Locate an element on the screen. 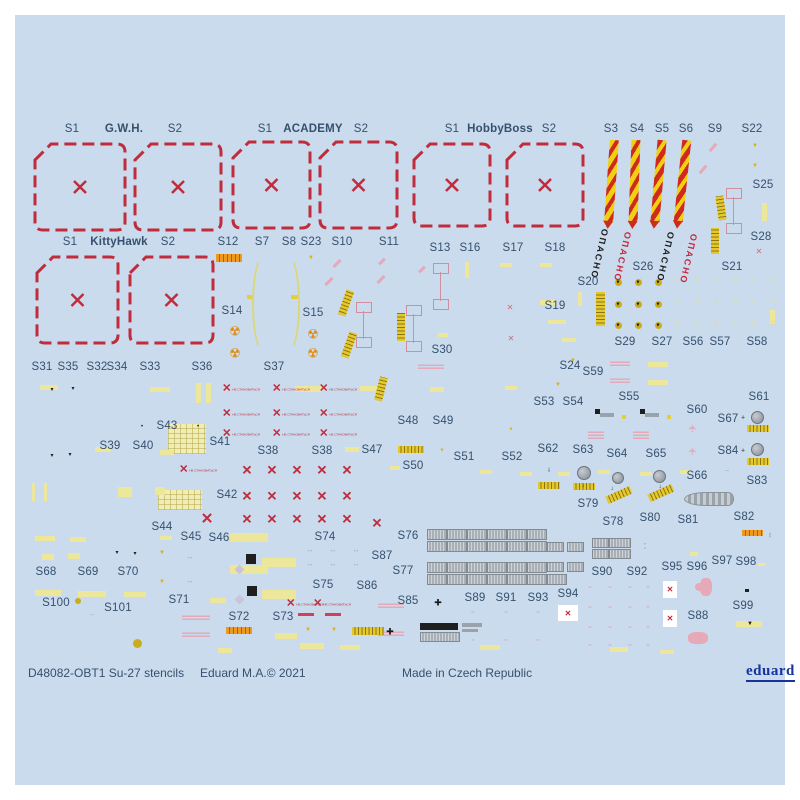  part-label: S70 is located at coordinates (128, 572).